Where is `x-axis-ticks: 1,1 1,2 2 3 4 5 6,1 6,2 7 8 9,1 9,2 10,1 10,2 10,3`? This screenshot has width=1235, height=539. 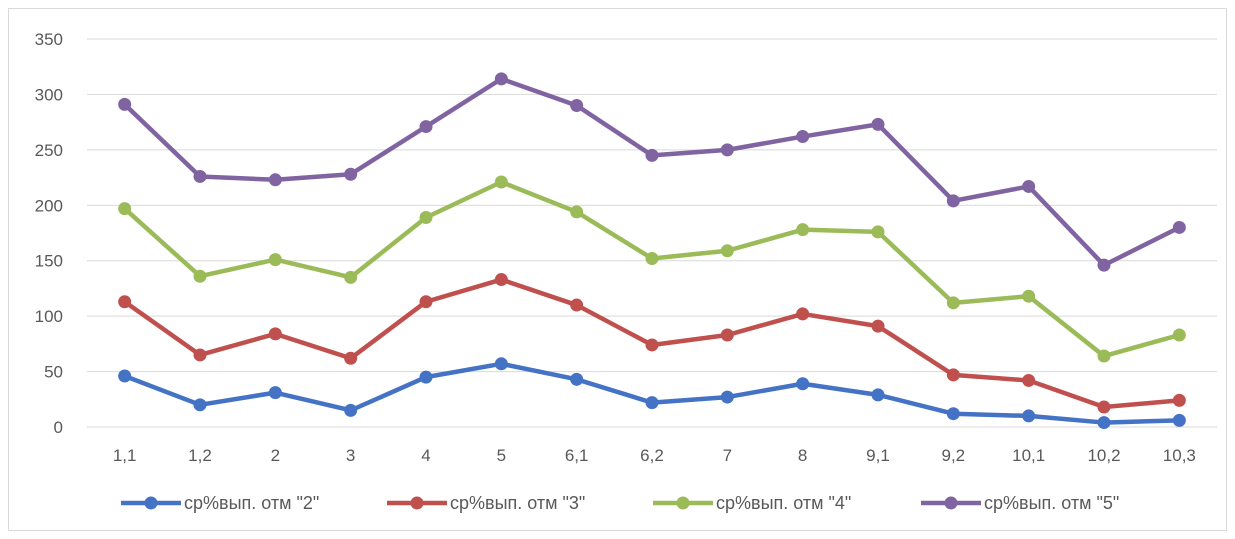 x-axis-ticks: 1,1 1,2 2 3 4 5 6,1 6,2 7 8 9,1 9,2 10,1 10,2 10,3 is located at coordinates (654, 455).